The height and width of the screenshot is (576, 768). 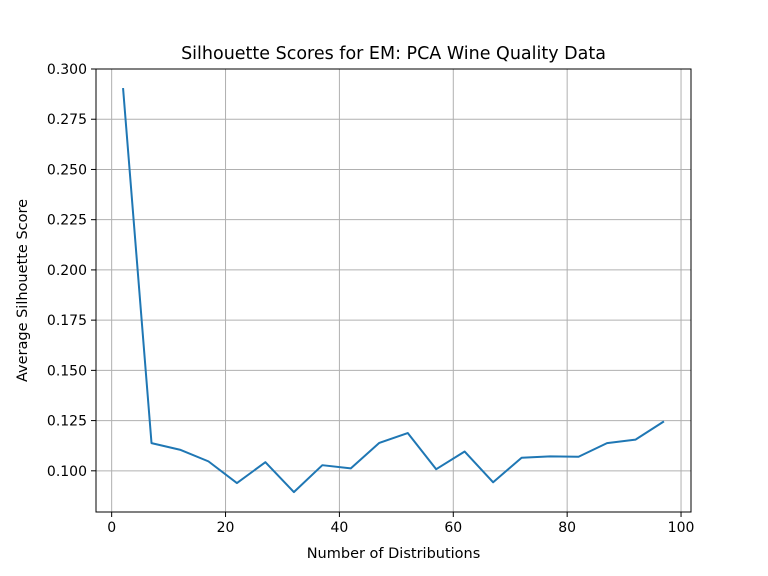 I want to click on x-tick-label: 60, so click(x=453, y=528).